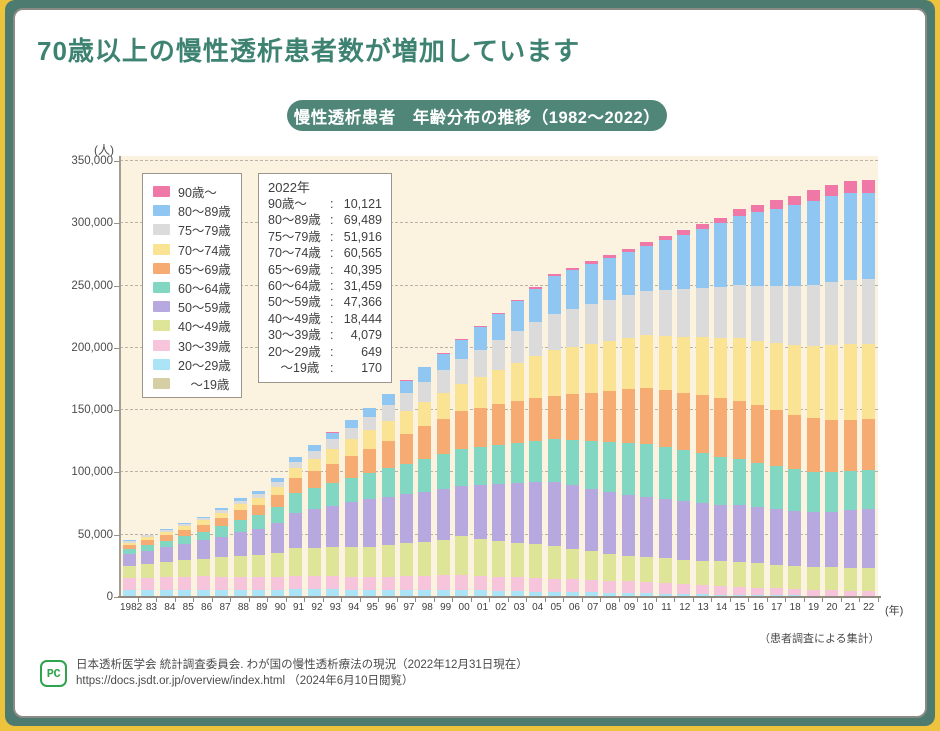 This screenshot has height=731, width=940. What do you see at coordinates (294, 335) in the screenshot?
I see `annotation-label: 30〜39歳` at bounding box center [294, 335].